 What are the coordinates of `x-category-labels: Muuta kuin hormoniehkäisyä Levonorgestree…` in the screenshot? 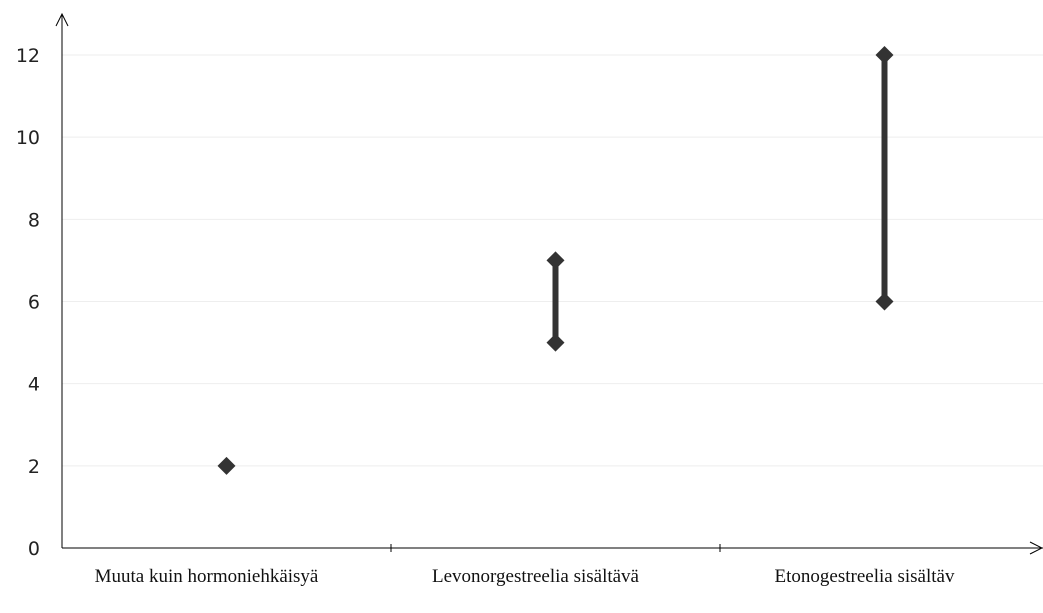 It's located at (525, 576).